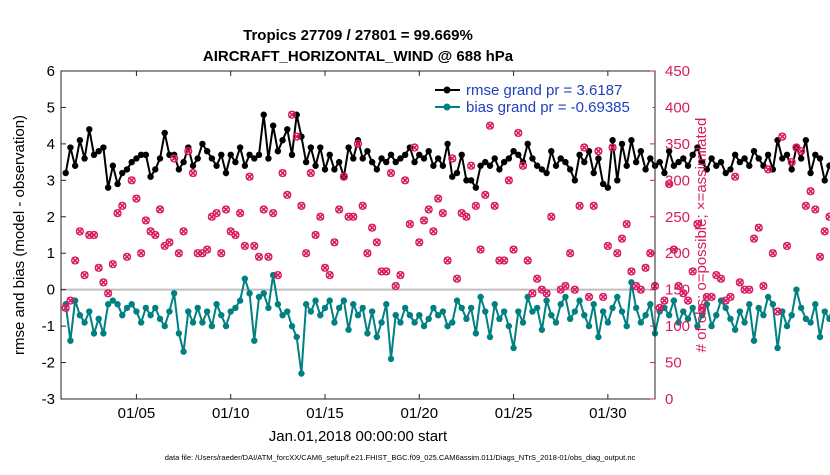 This screenshot has width=830, height=475. What do you see at coordinates (48, 399) in the screenshot?
I see `y-tick-label-left: -3` at bounding box center [48, 399].